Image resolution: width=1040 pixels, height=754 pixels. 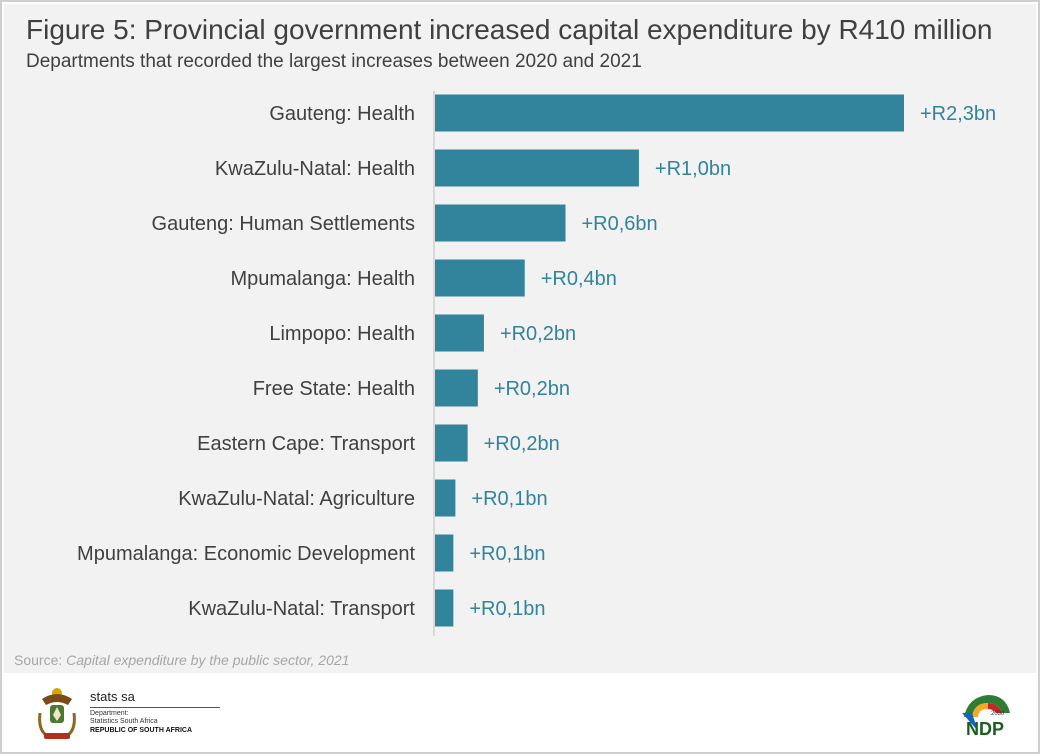 I want to click on source-prefix: Source:, so click(x=40, y=660).